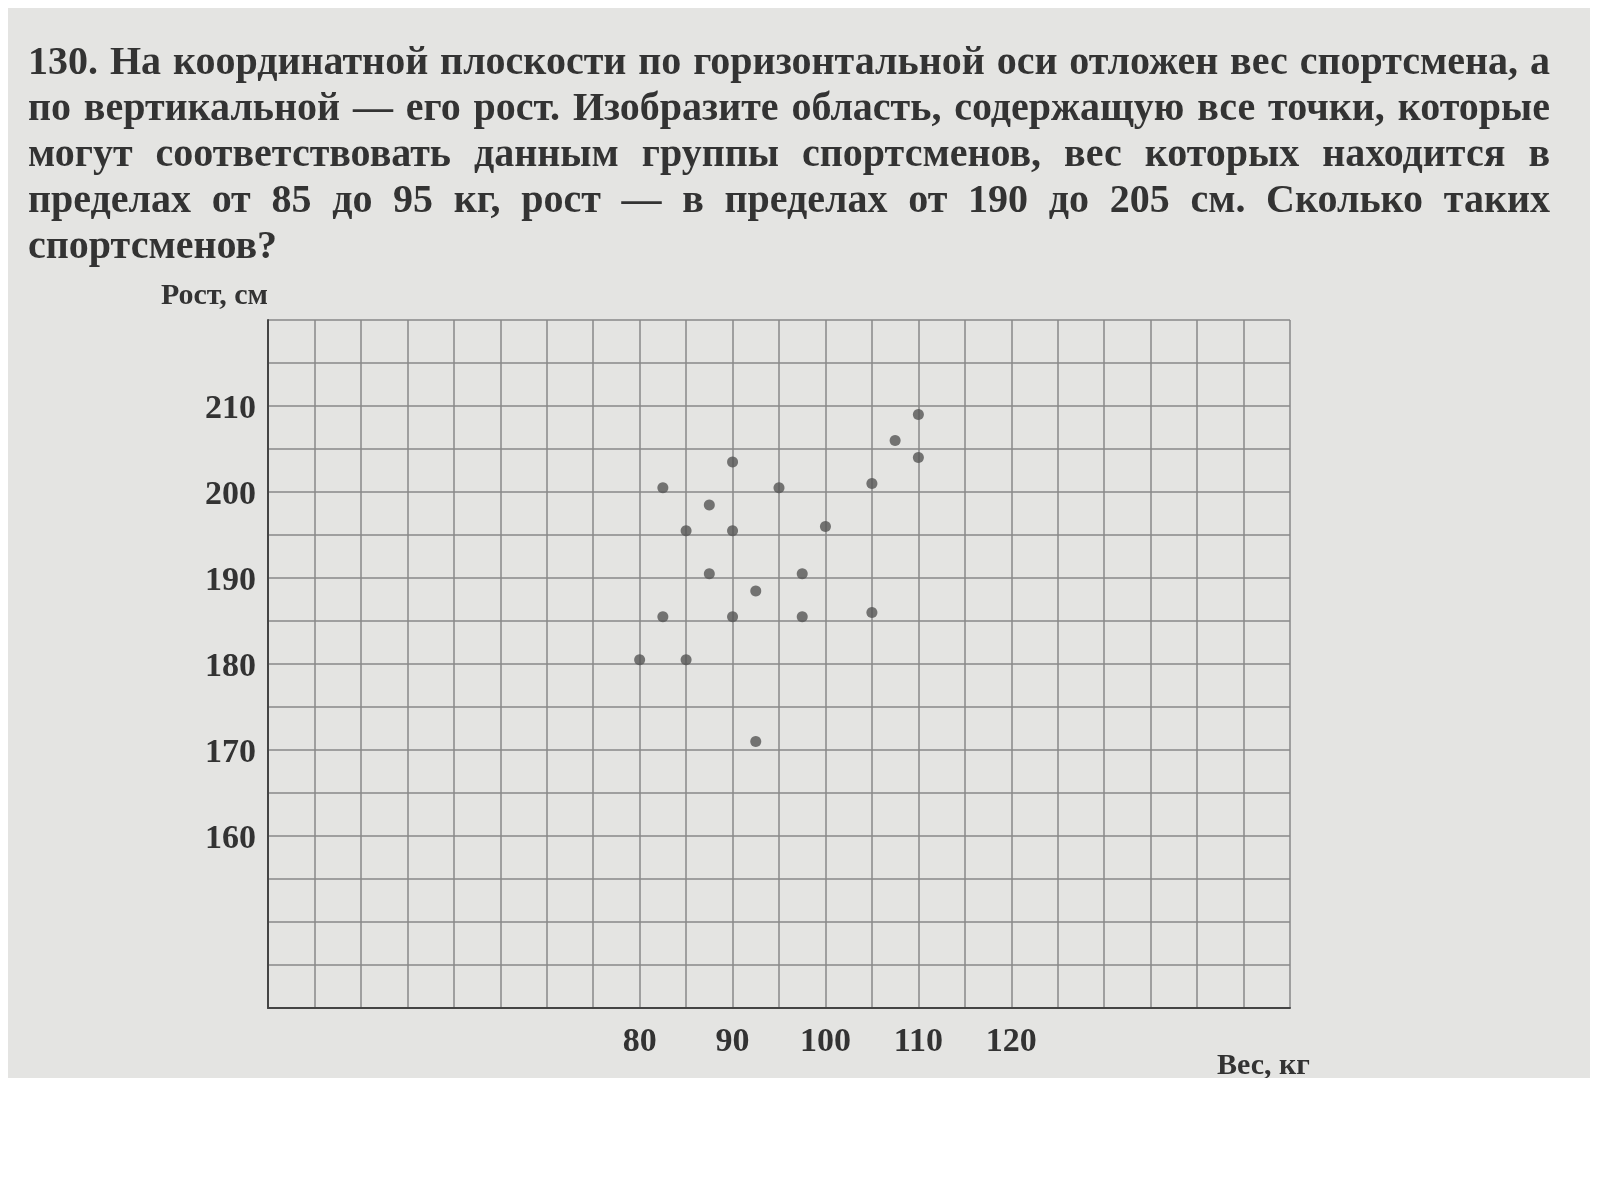  I want to click on y-tick-label: 190, so click(230, 578).